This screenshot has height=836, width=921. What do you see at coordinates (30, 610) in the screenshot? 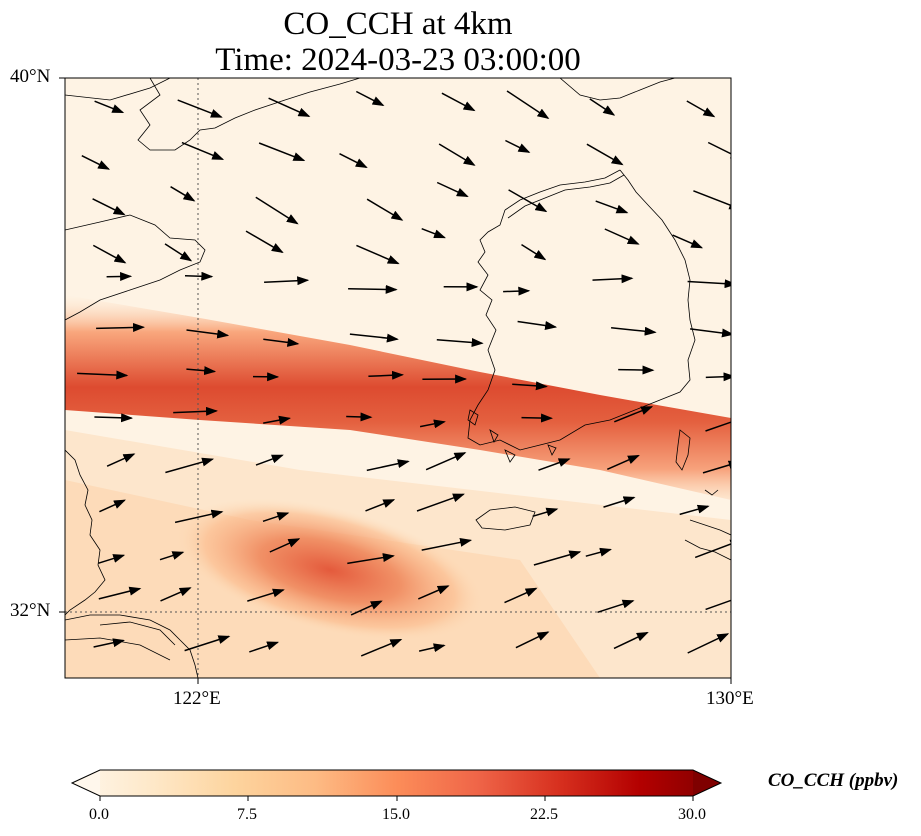
I see `lat-tick-label-32: 32°N` at bounding box center [30, 610].